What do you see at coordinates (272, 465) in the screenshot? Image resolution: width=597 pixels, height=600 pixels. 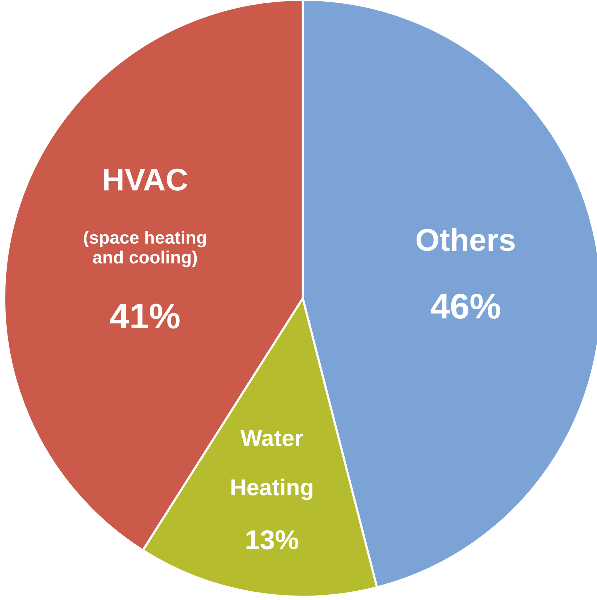 I see `category-label: Water Heating` at bounding box center [272, 465].